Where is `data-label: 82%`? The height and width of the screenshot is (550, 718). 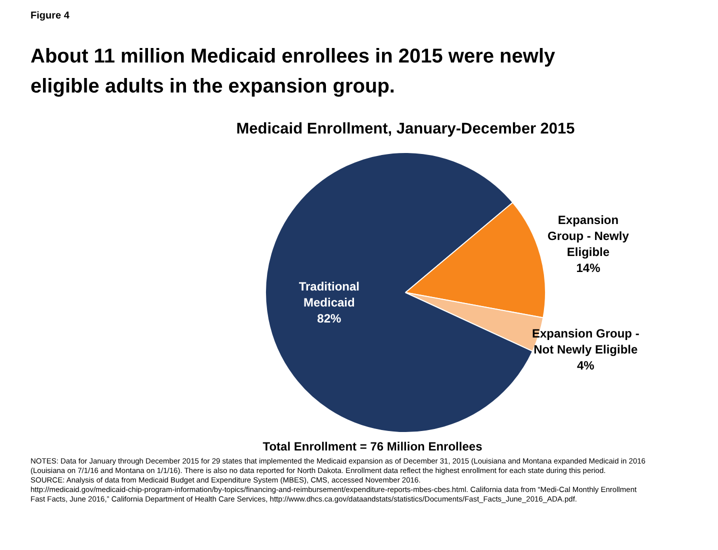 data-label: 82% is located at coordinates (329, 319).